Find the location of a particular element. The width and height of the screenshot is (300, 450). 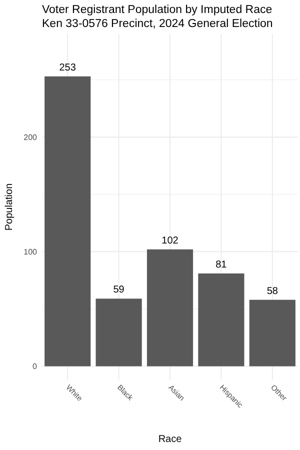

y-tick-label: 100 is located at coordinates (31, 251).